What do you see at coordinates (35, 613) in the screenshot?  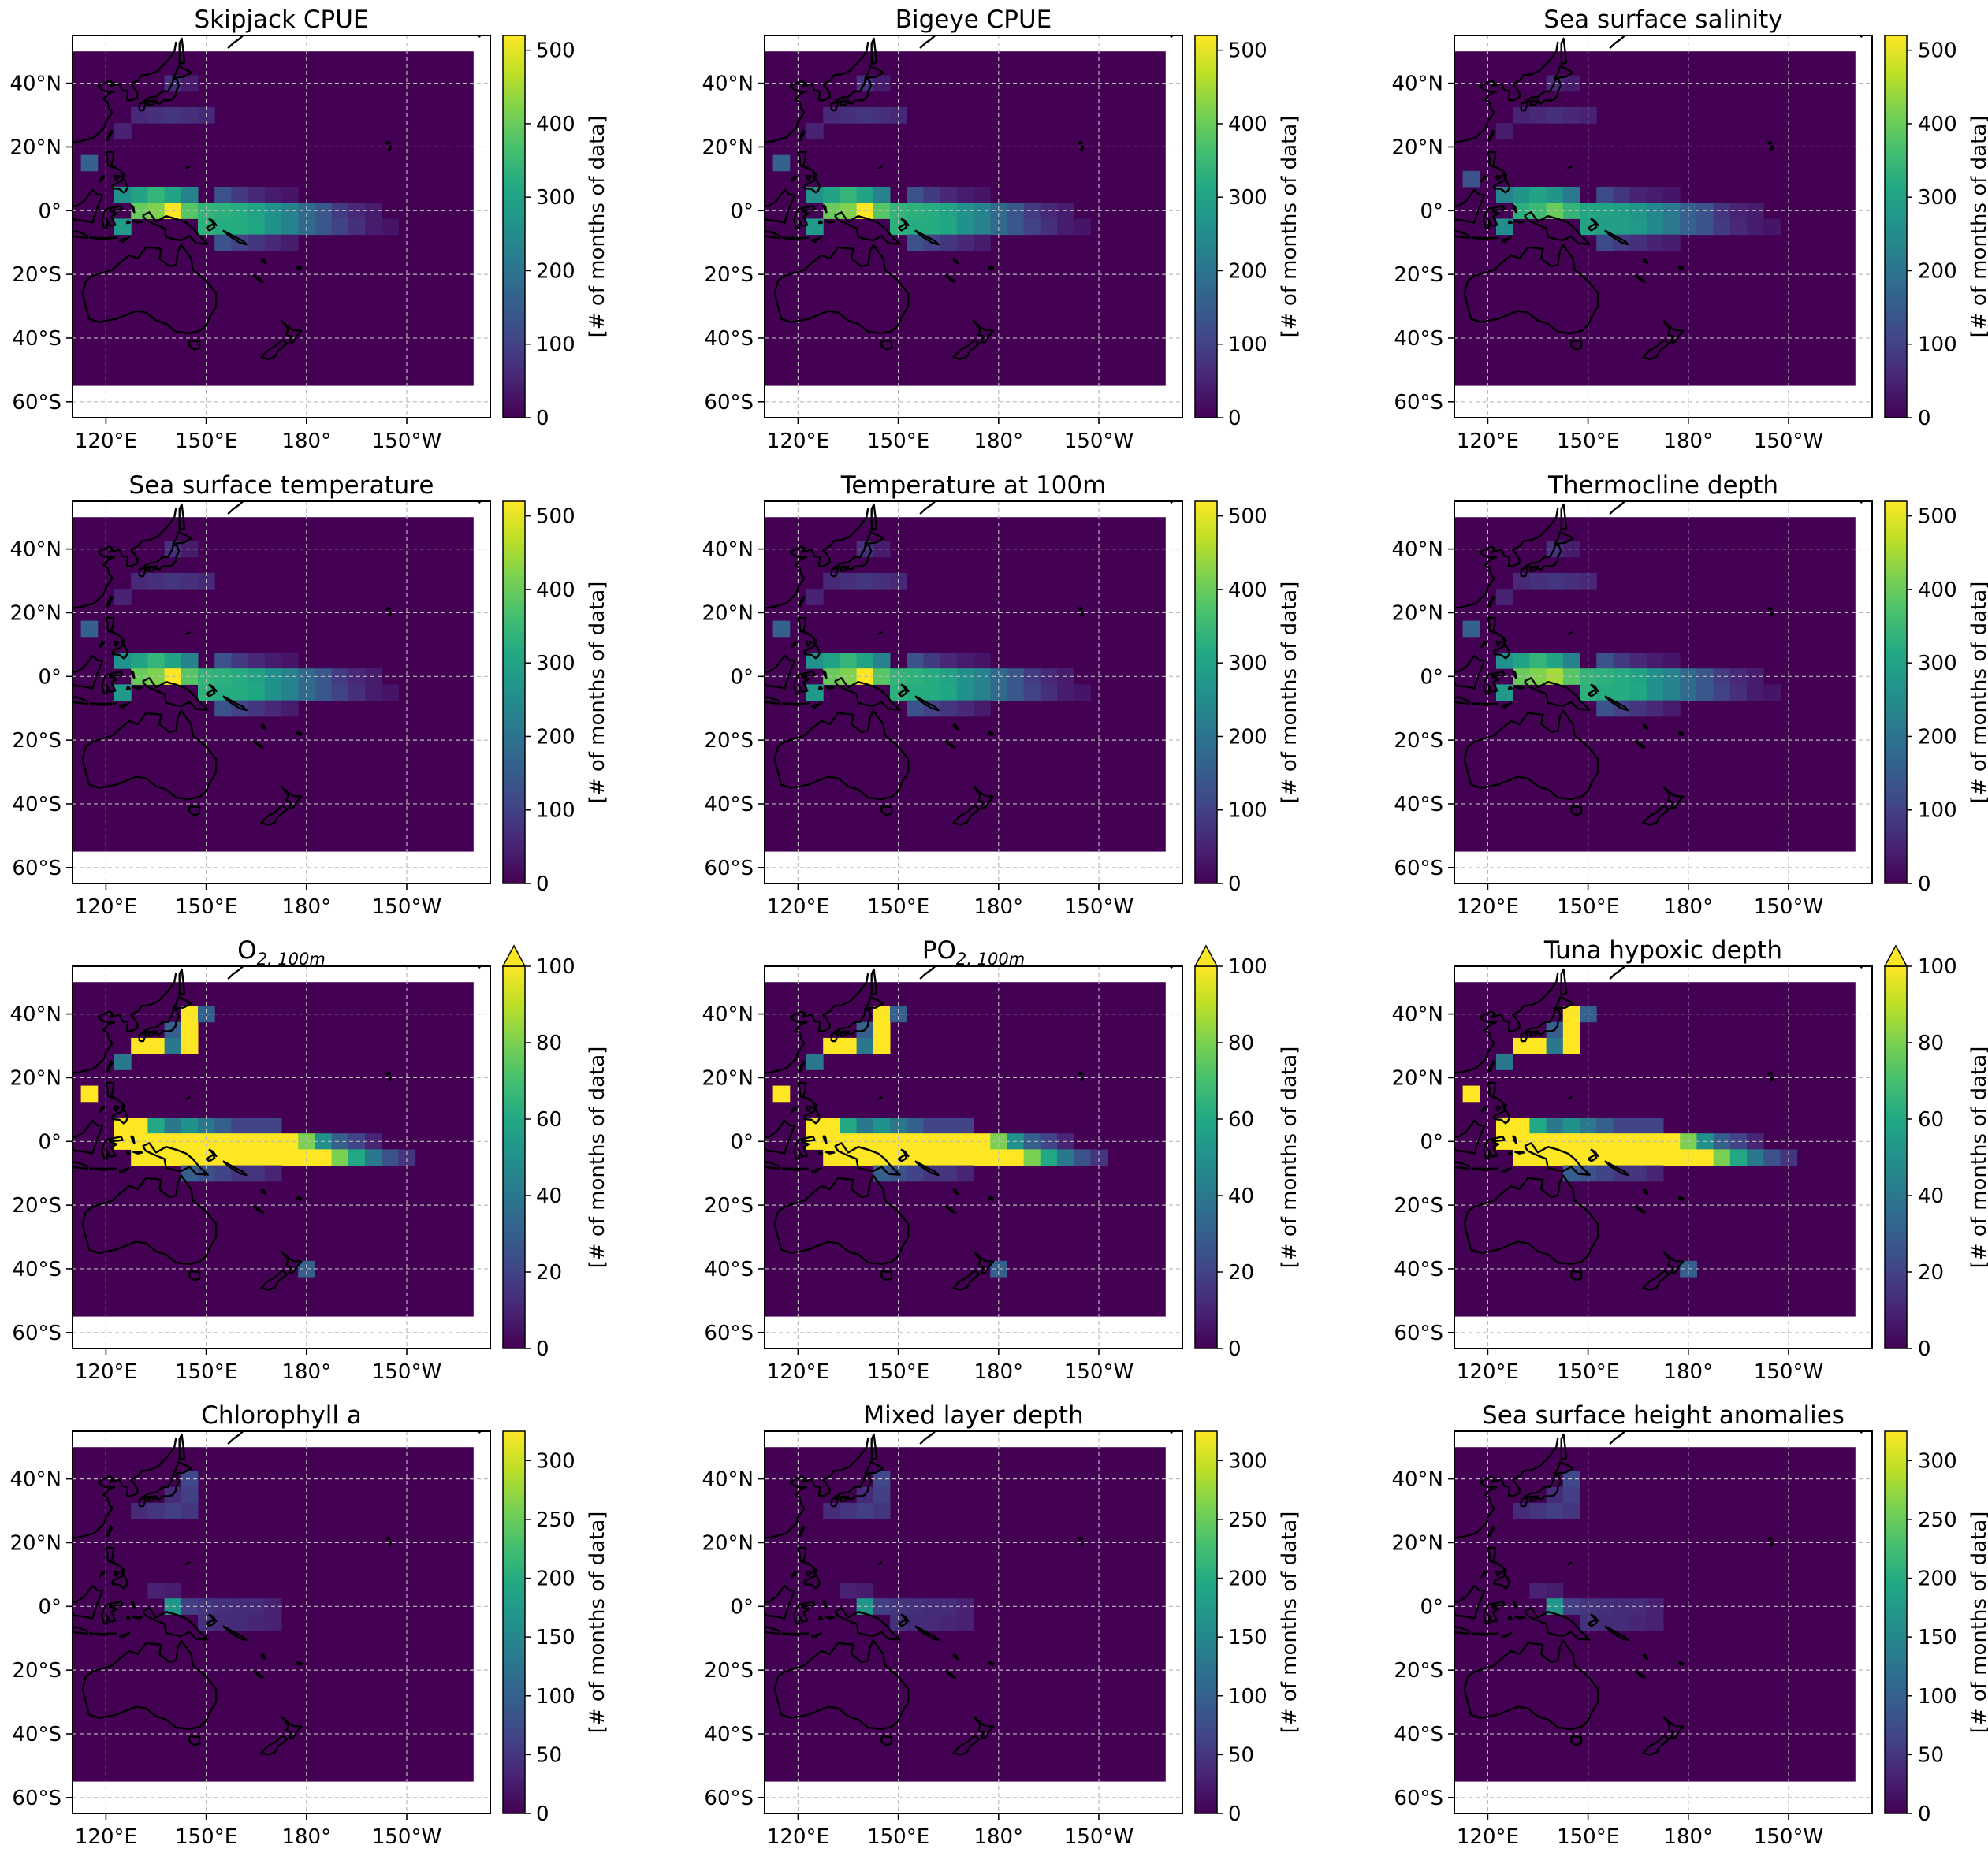 I see `y-tick-label: 20°N` at bounding box center [35, 613].